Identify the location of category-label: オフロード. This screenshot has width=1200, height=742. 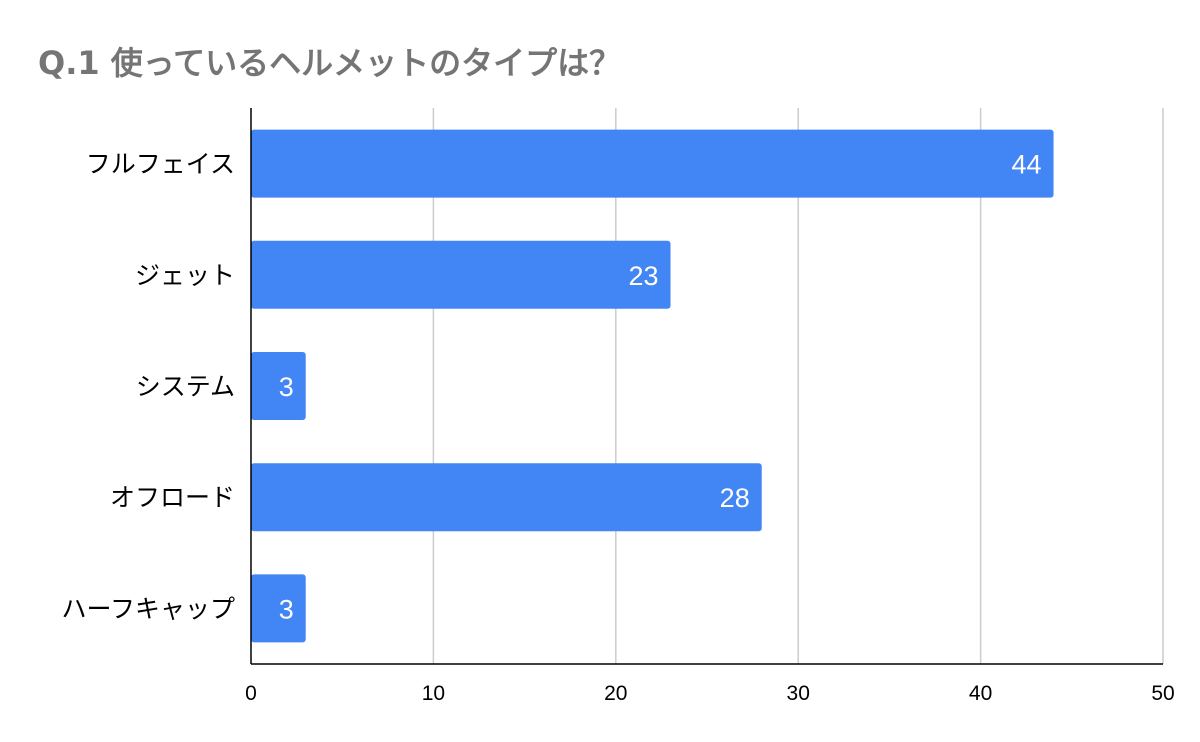
(172, 497).